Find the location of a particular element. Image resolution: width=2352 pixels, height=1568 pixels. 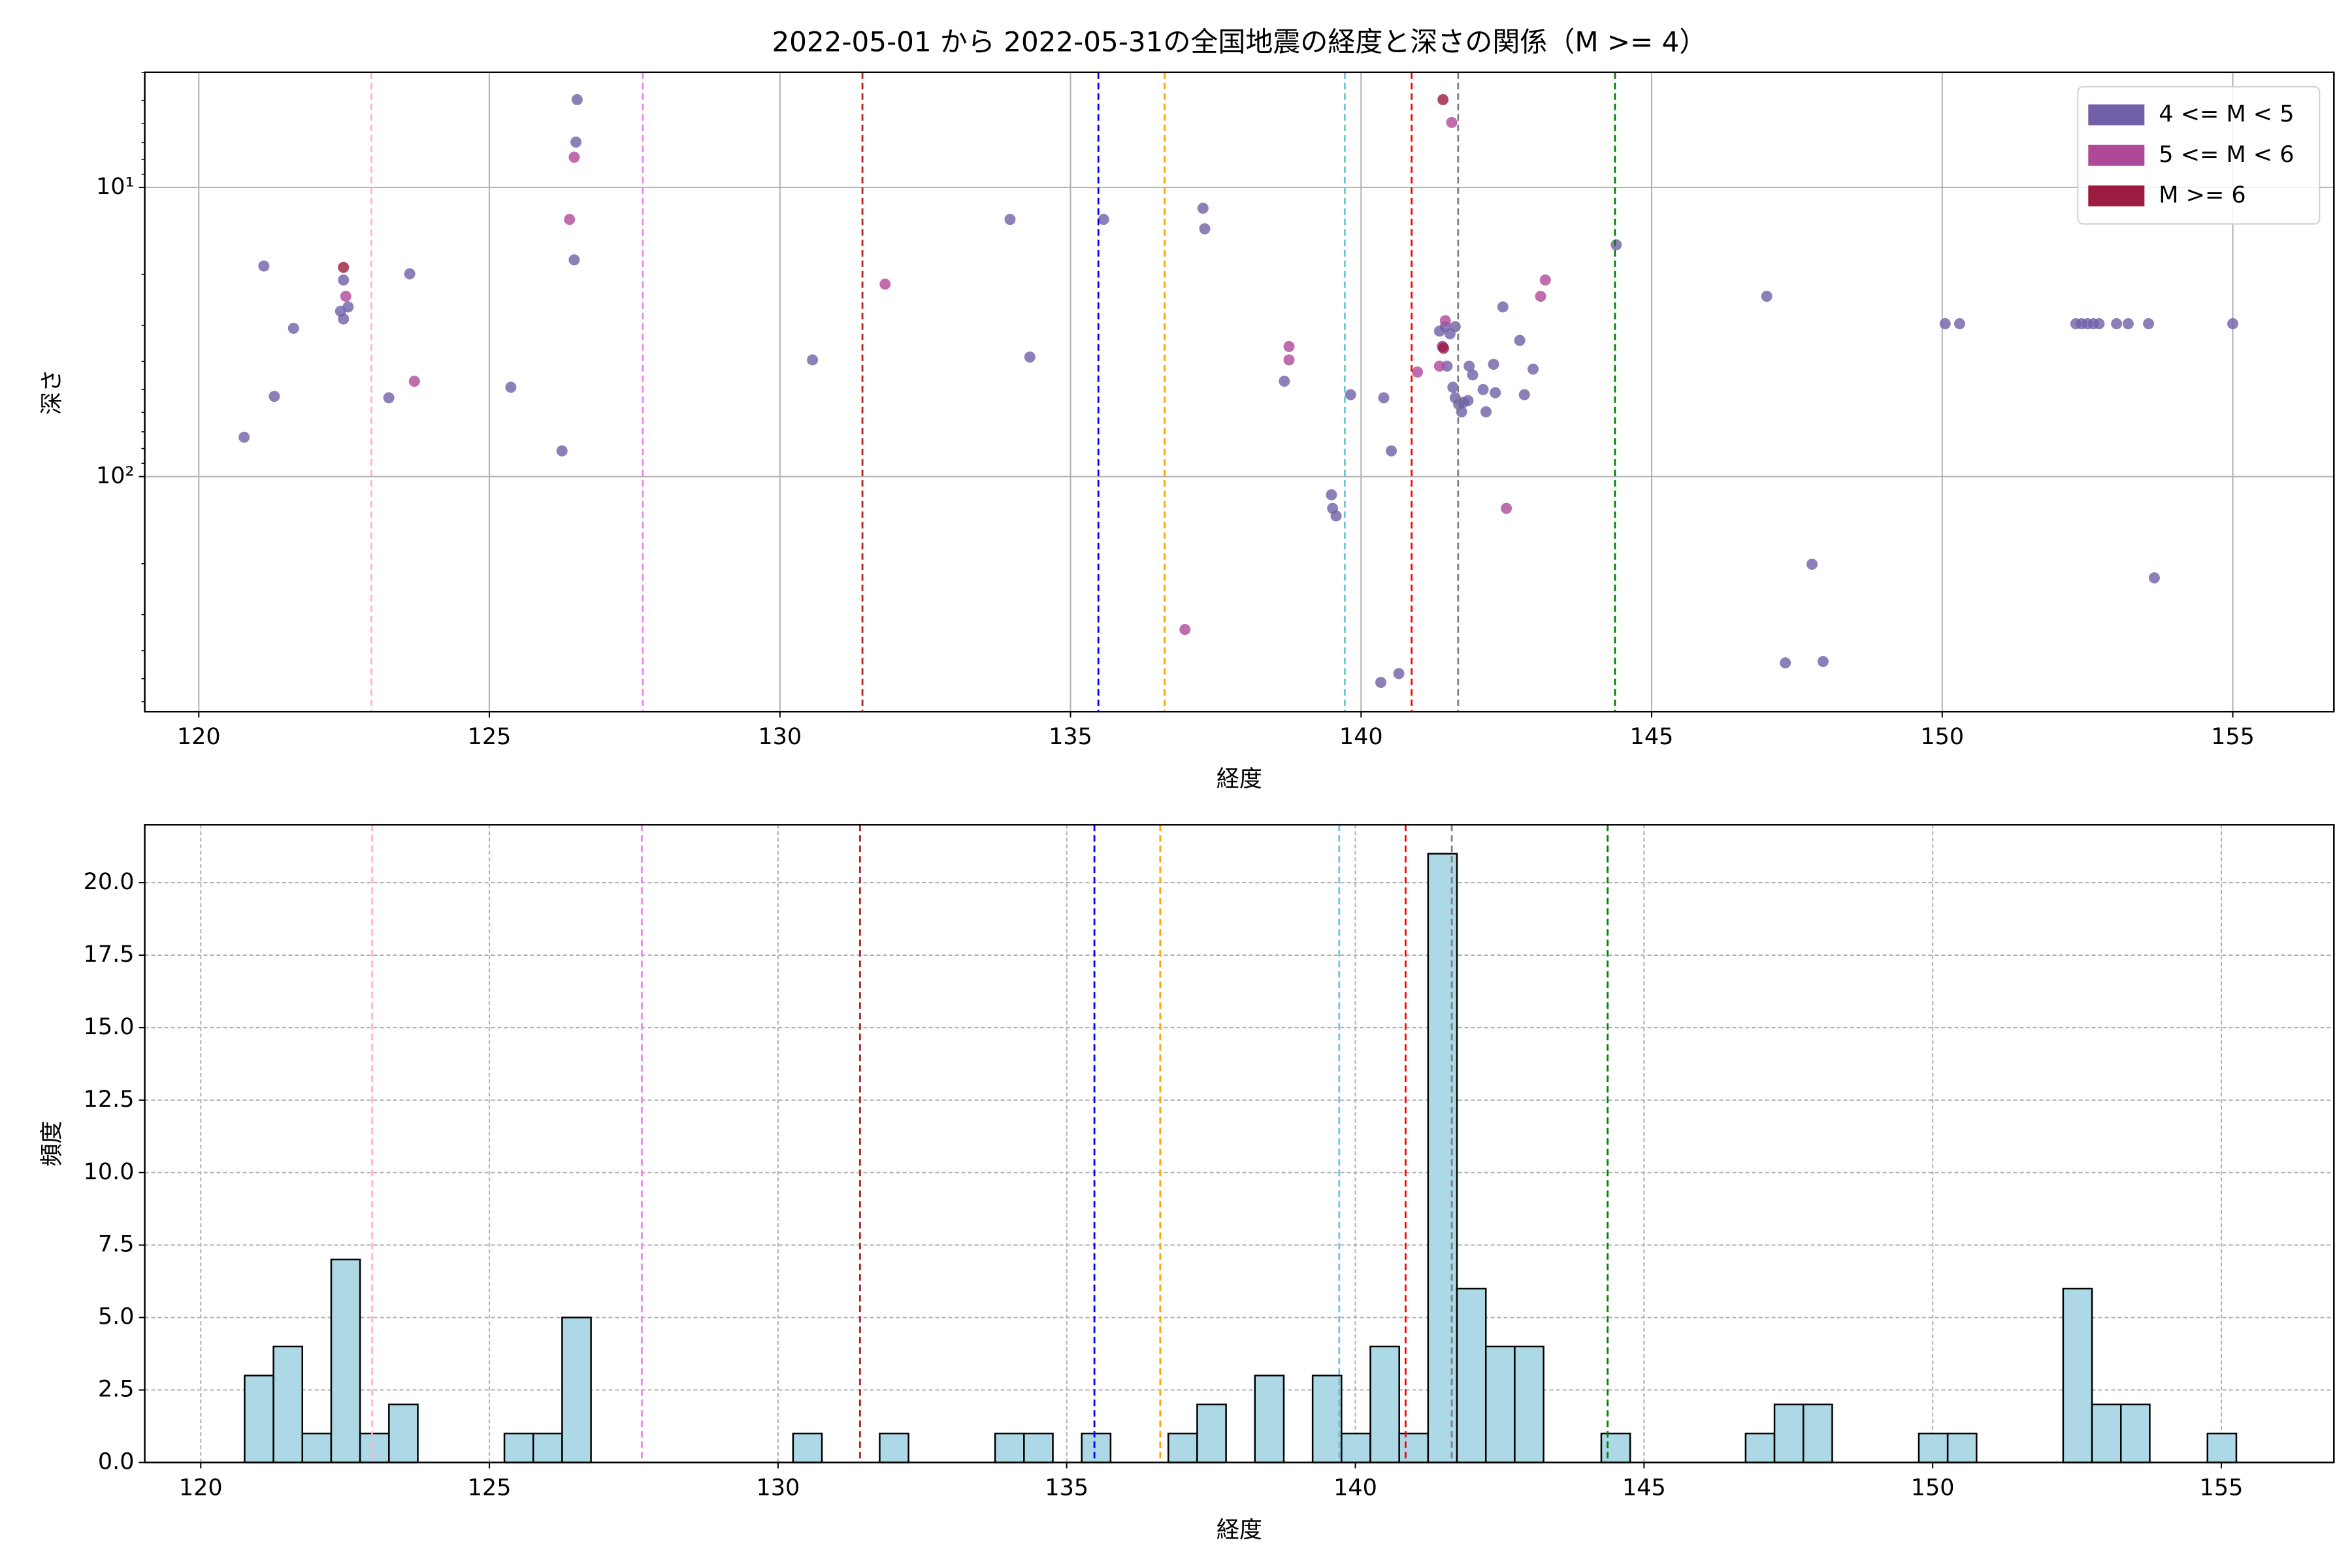

y-tick-label: 0.0 is located at coordinates (116, 1461).